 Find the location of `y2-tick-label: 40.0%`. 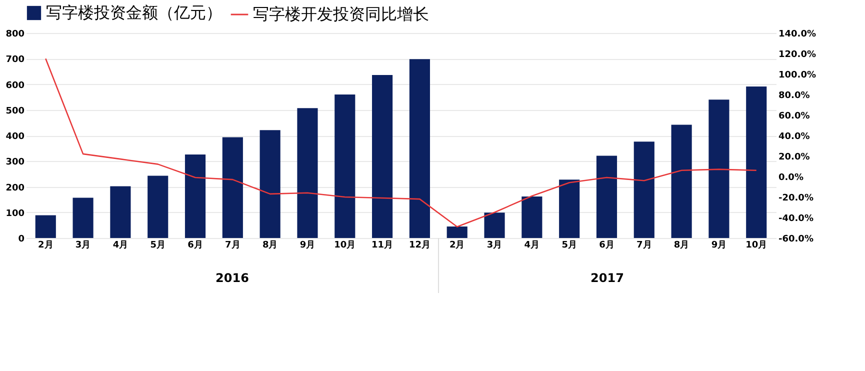

y2-tick-label: 40.0% is located at coordinates (794, 137).